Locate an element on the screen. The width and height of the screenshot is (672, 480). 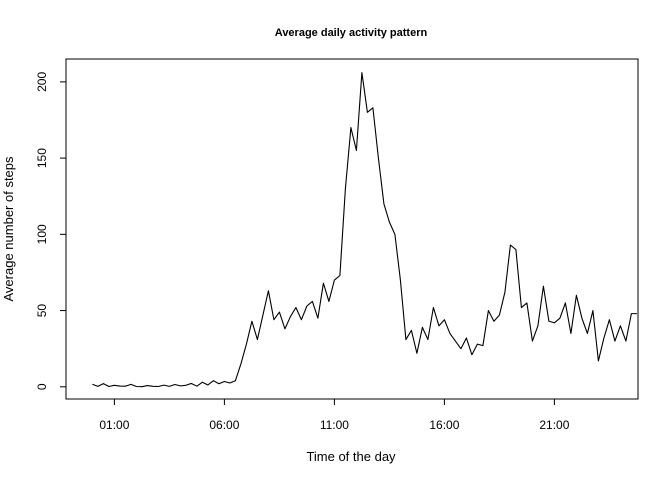
x-tick-label-4: 21:00 is located at coordinates (554, 425).